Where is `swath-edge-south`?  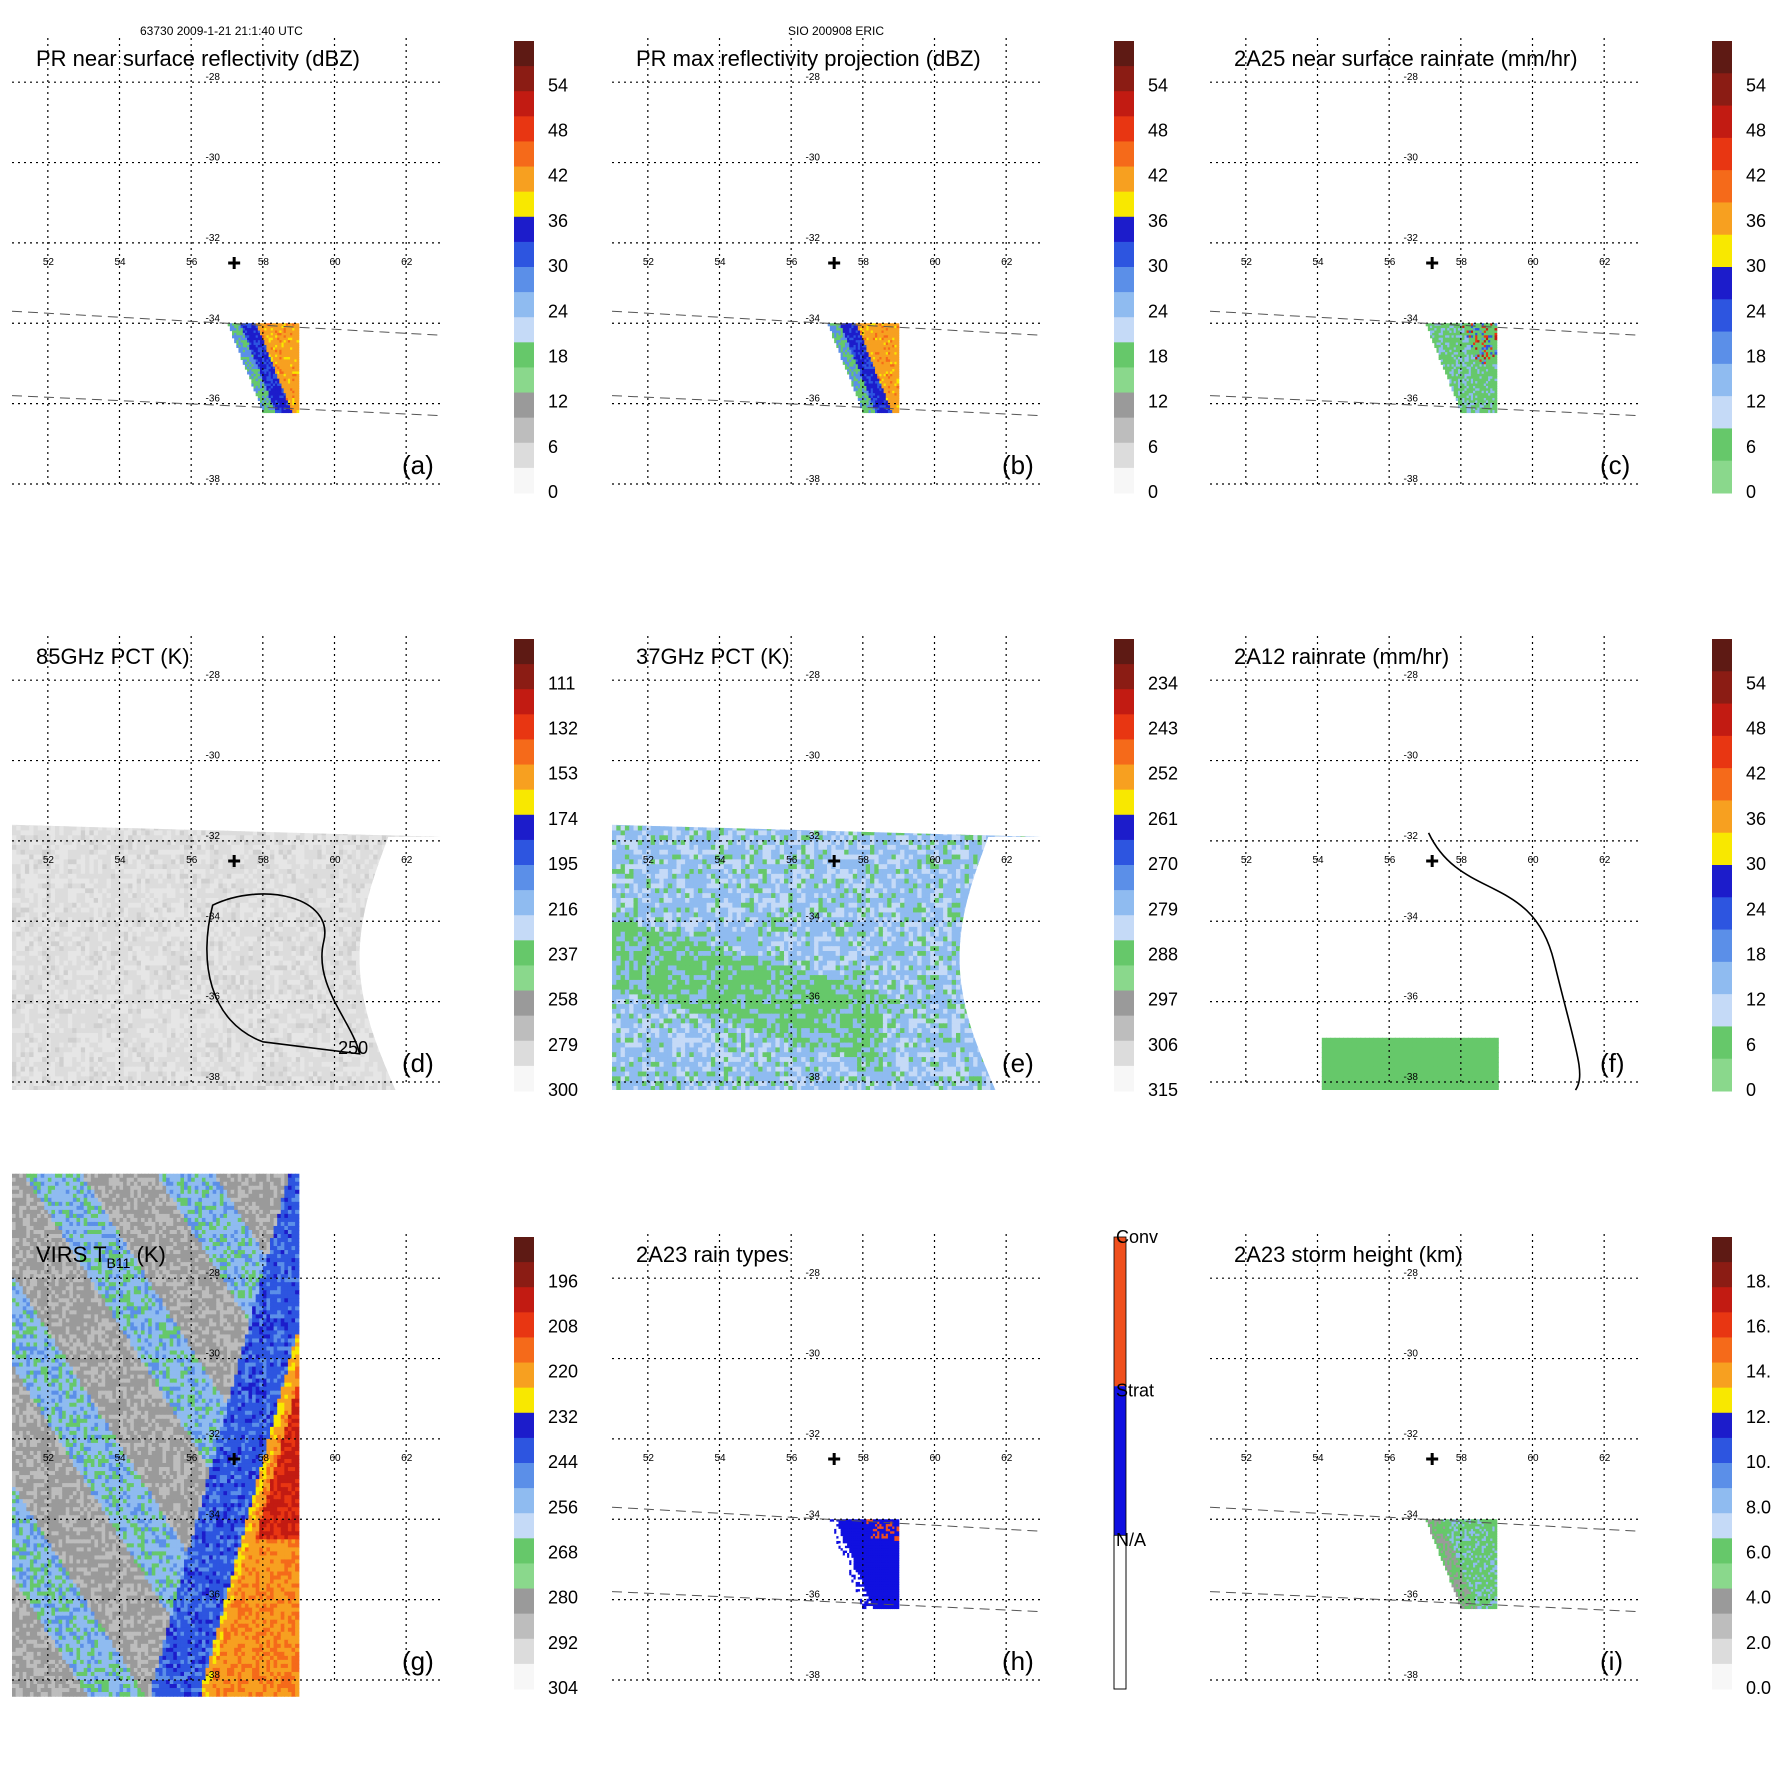 swath-edge-south is located at coordinates (1425, 406).